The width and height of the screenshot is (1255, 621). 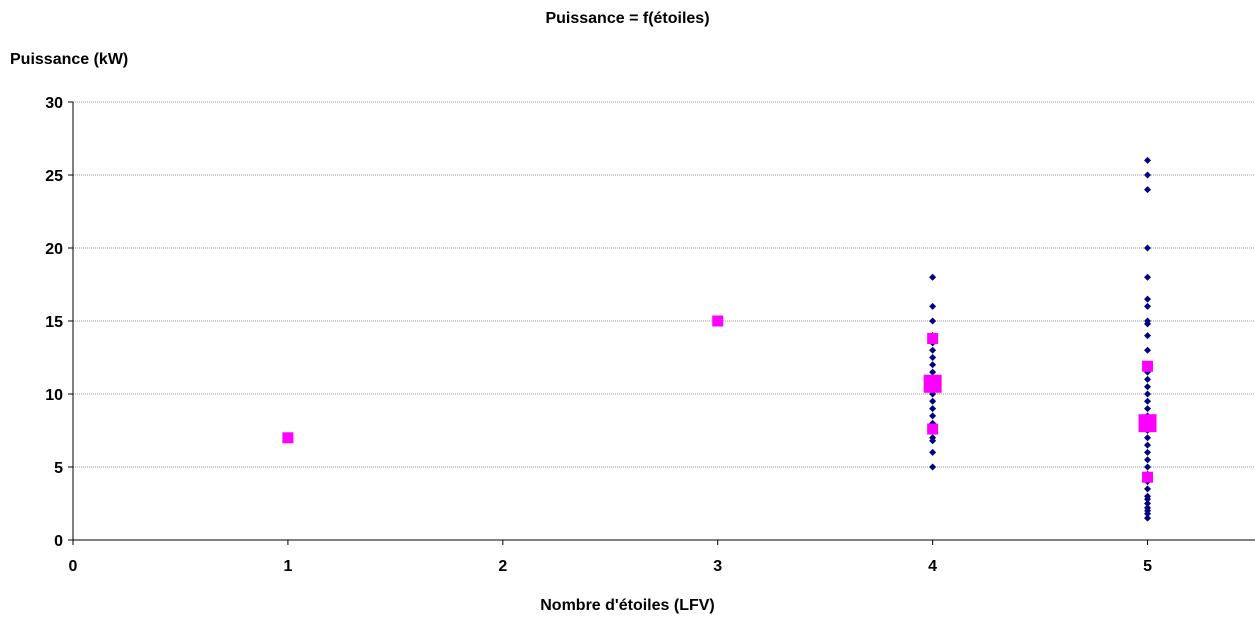 What do you see at coordinates (627, 18) in the screenshot?
I see `chart-title: Puissance = f(étoiles)` at bounding box center [627, 18].